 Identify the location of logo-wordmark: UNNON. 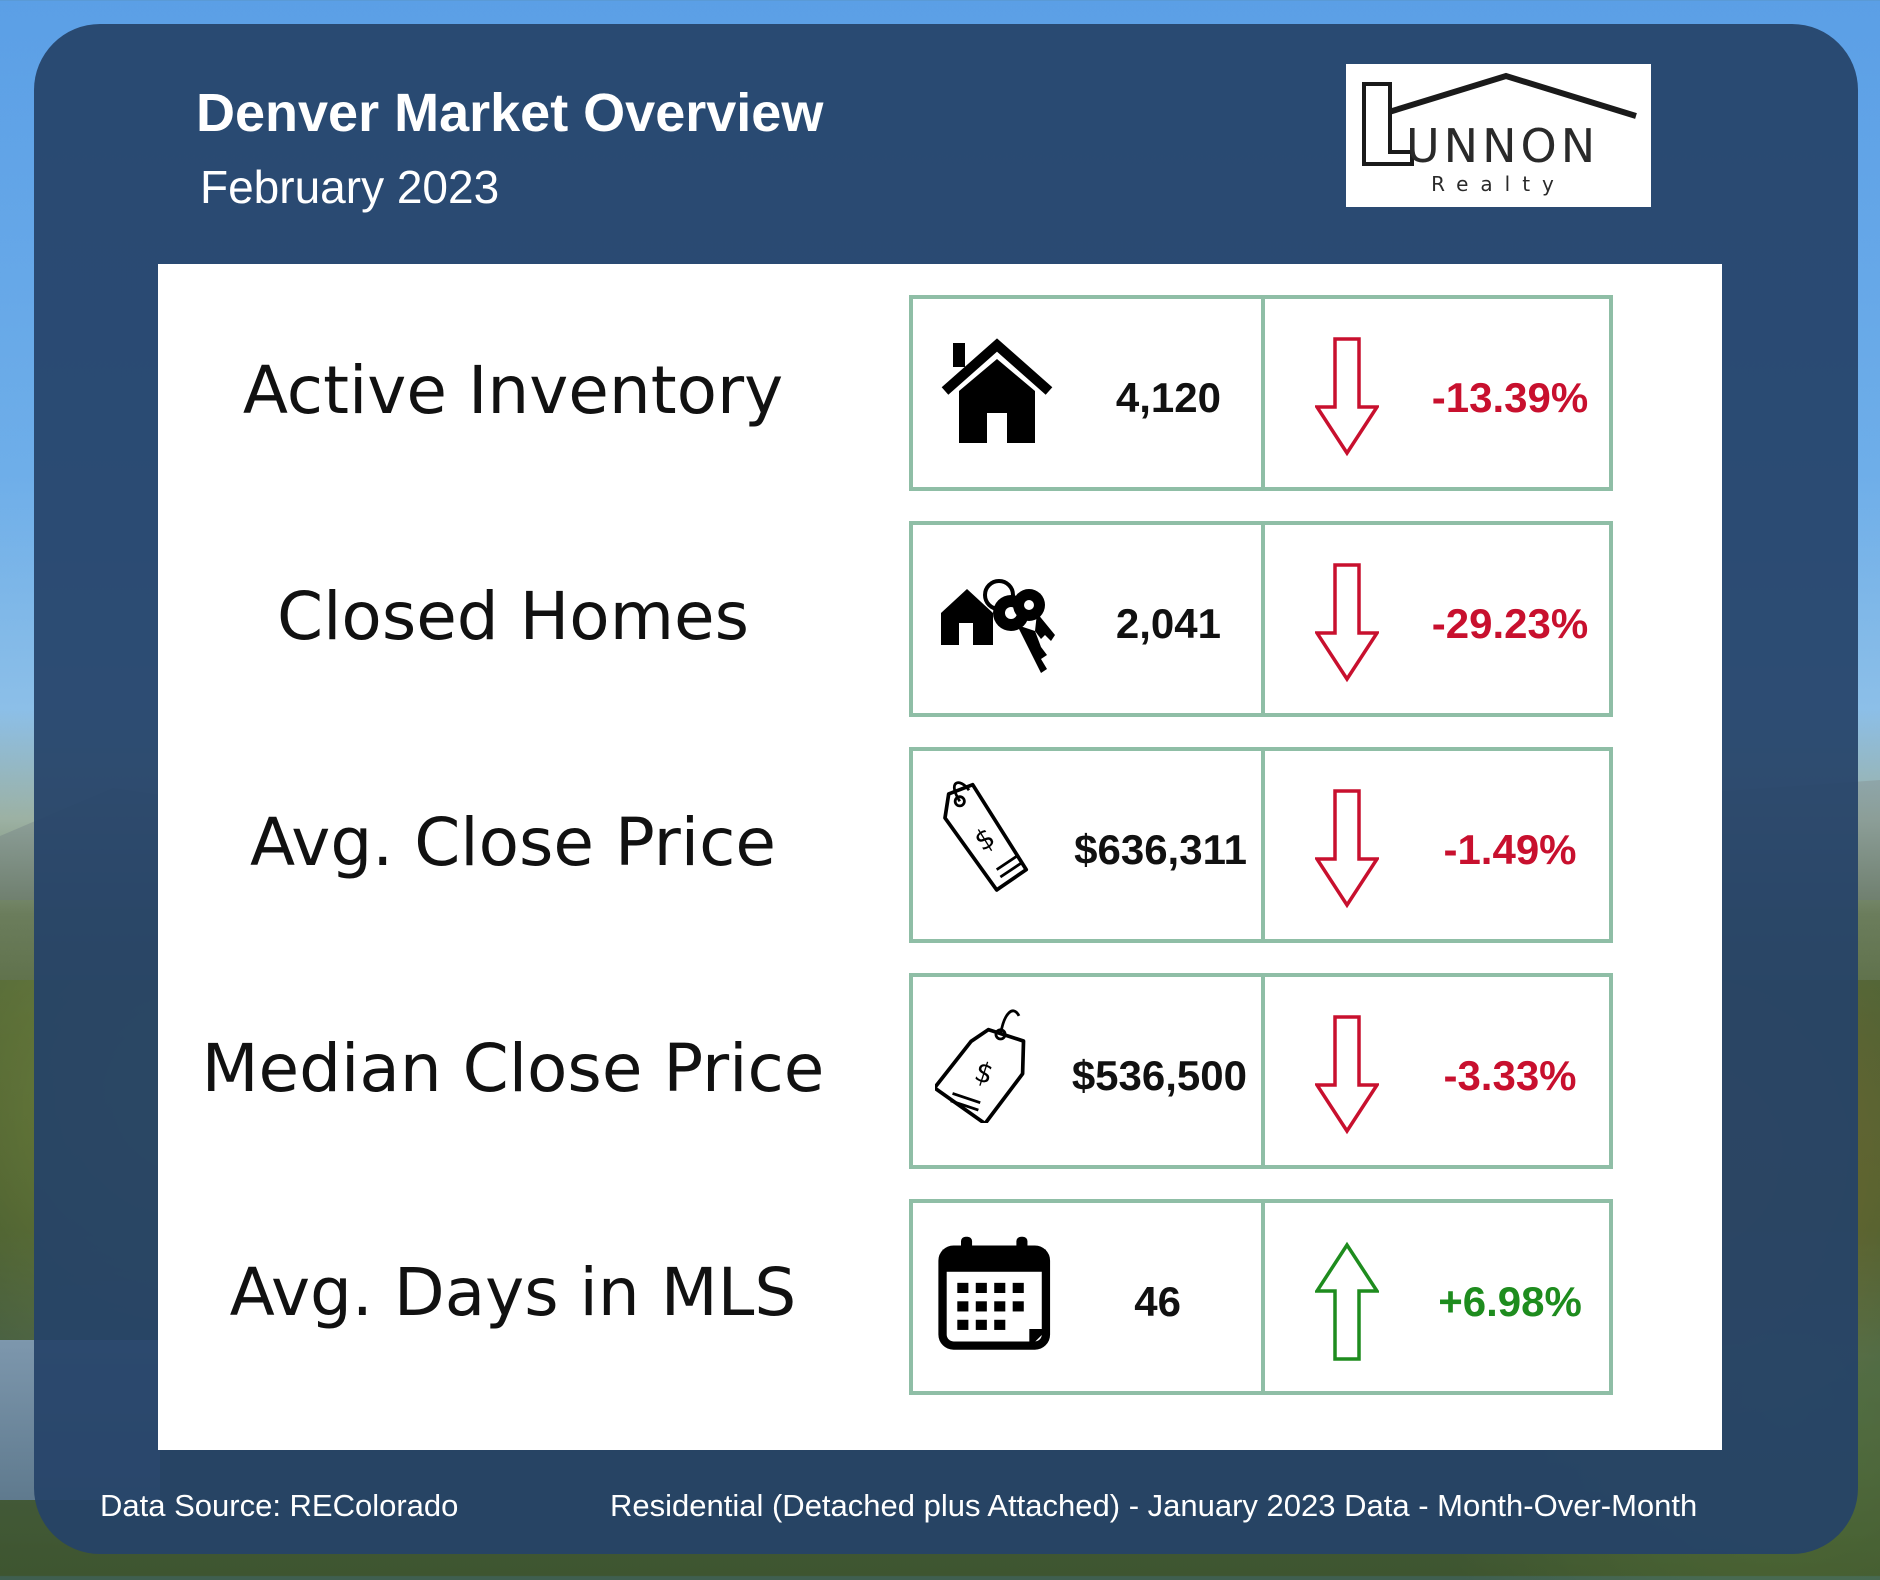
(1503, 146).